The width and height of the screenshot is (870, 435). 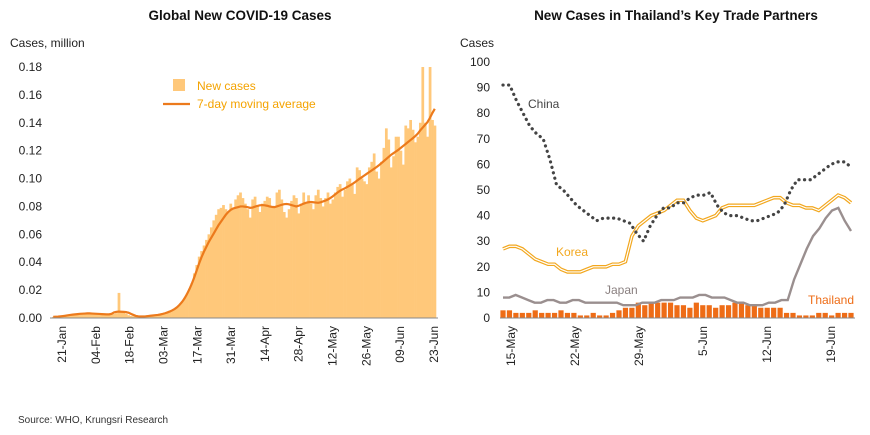 I want to click on left-y-axis-label: Cases, million, so click(x=47, y=43).